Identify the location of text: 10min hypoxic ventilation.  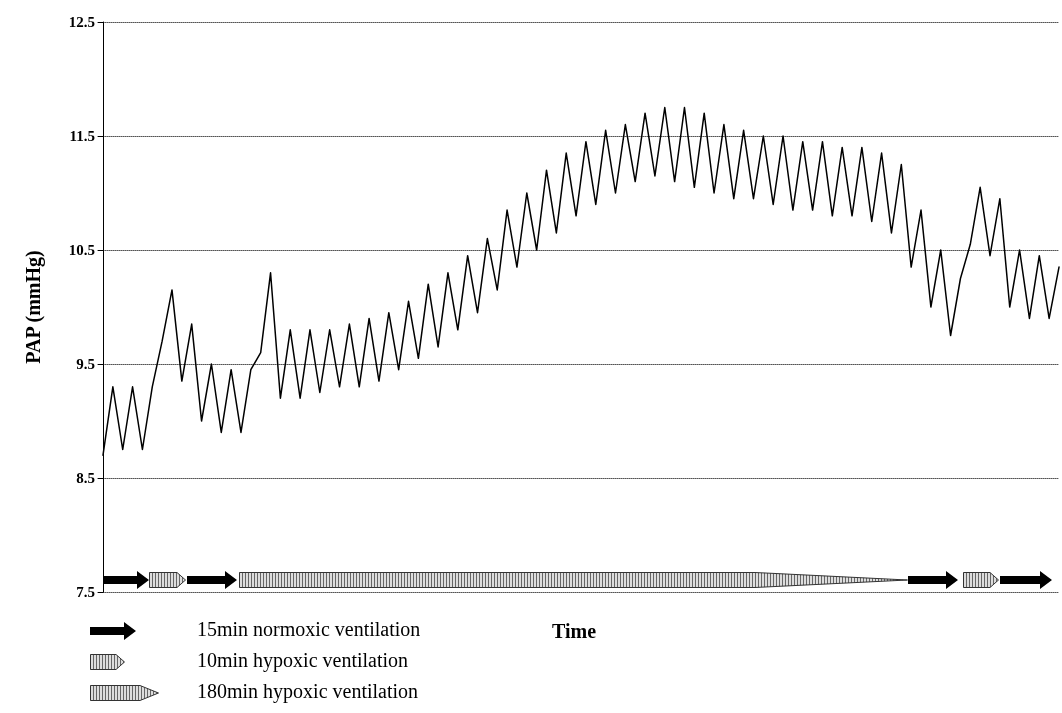
(303, 660).